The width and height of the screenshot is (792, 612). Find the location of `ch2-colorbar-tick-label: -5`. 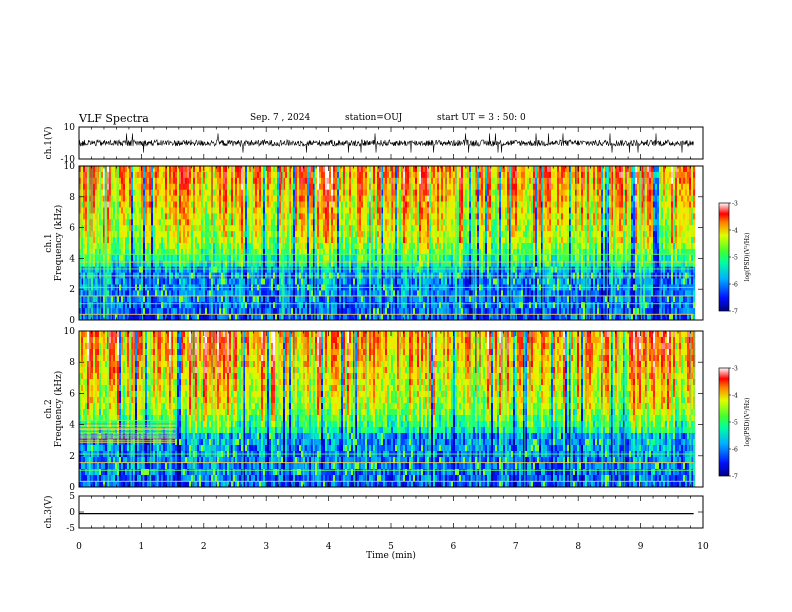

ch2-colorbar-tick-label: -5 is located at coordinates (735, 423).